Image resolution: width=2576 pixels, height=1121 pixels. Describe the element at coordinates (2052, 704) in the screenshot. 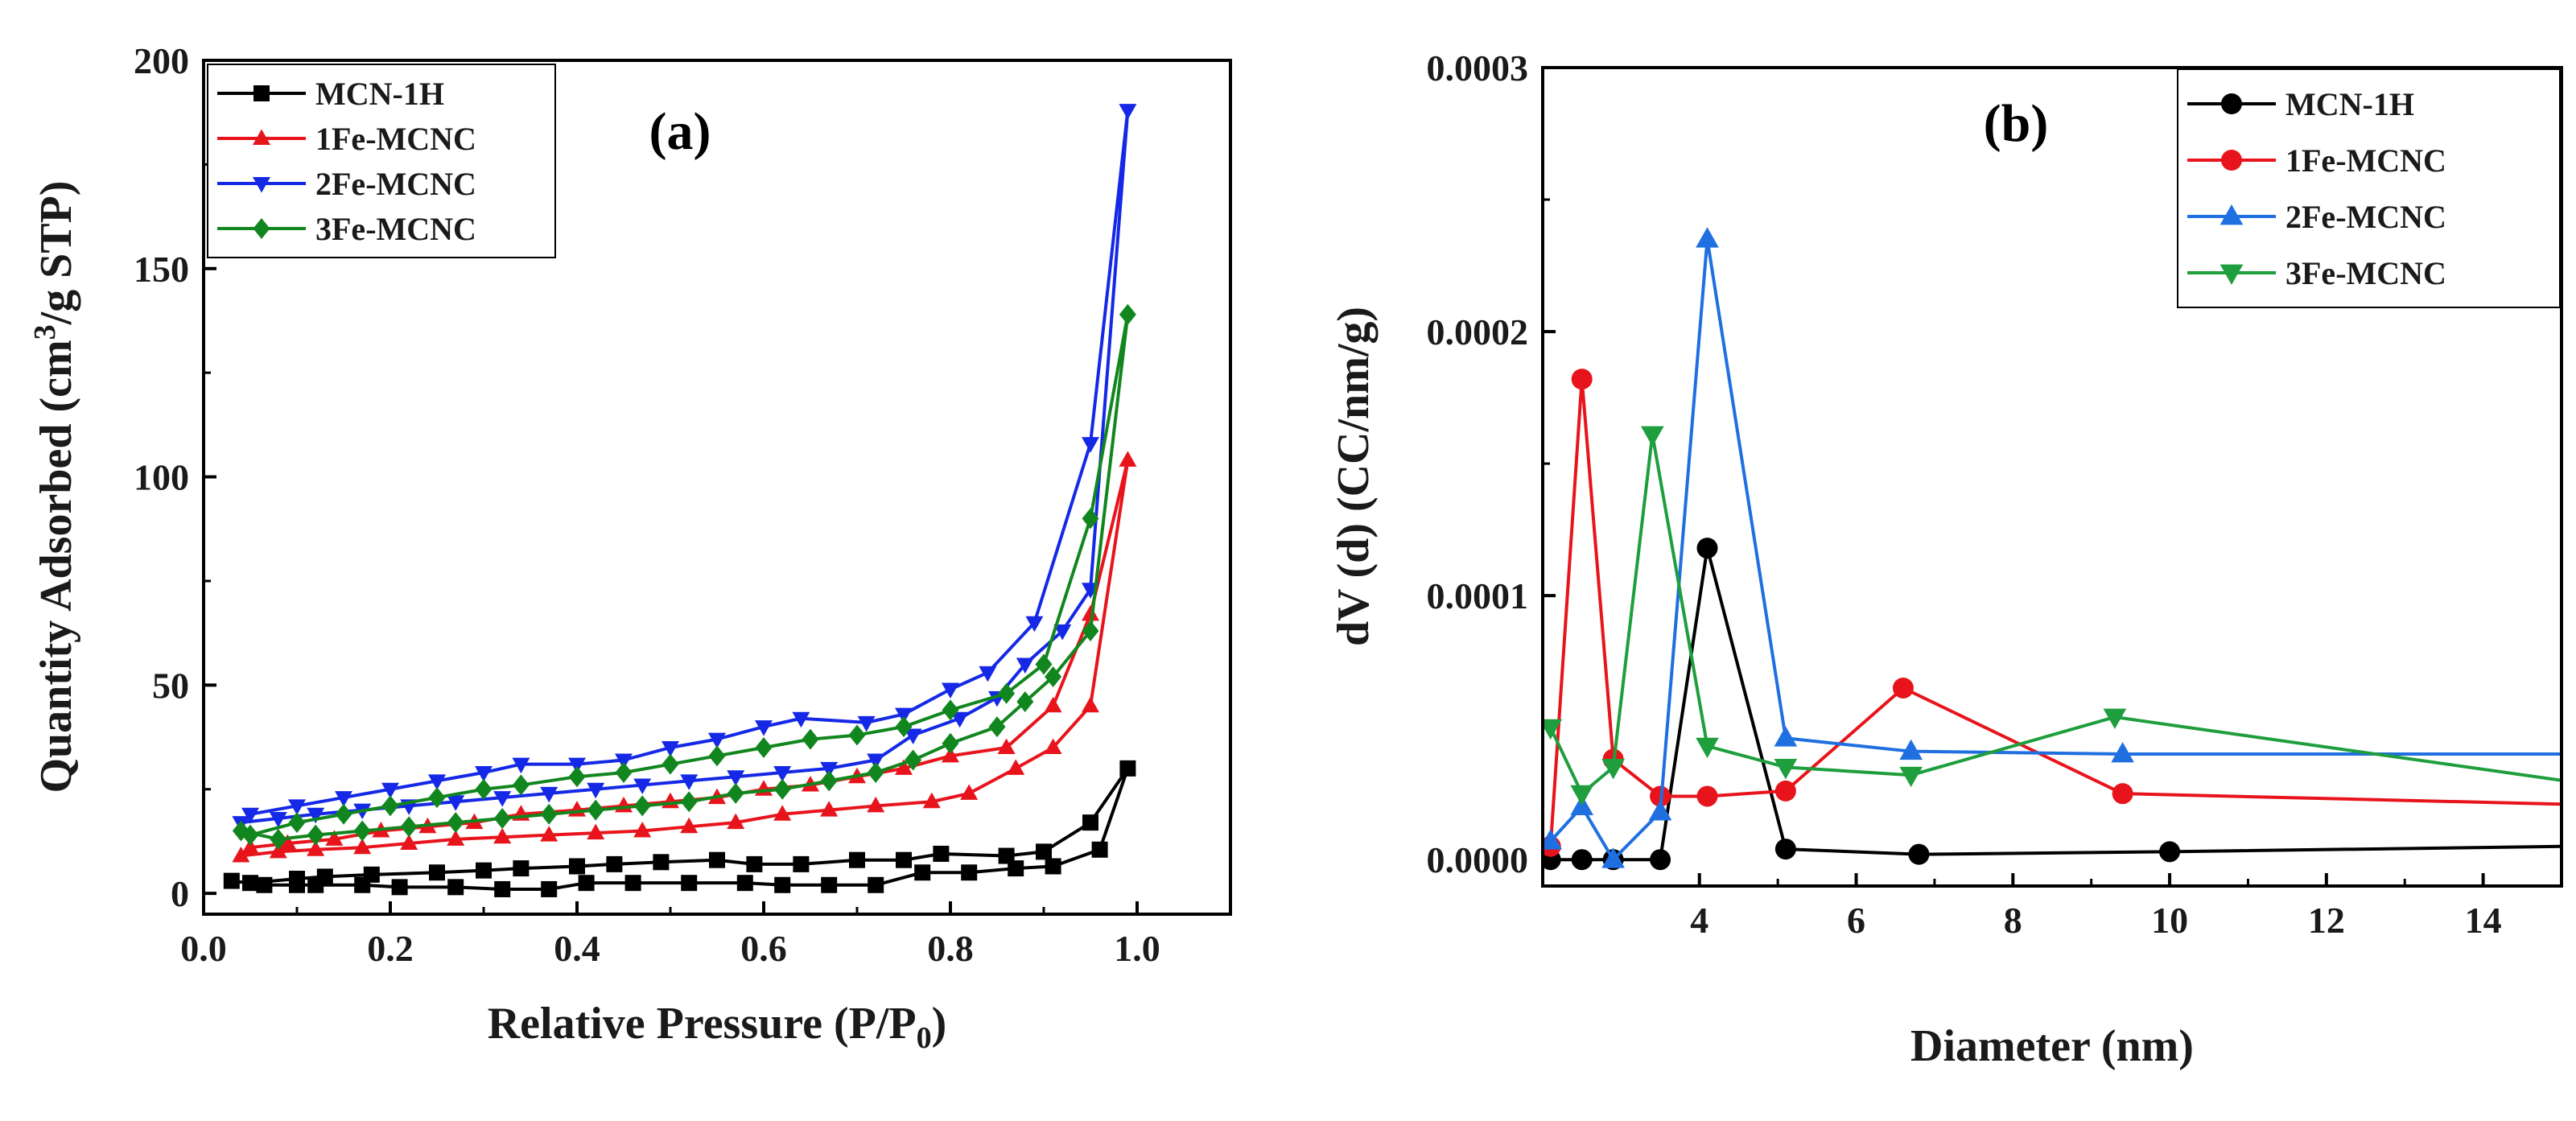

I see `series-mcn-1h` at that location.